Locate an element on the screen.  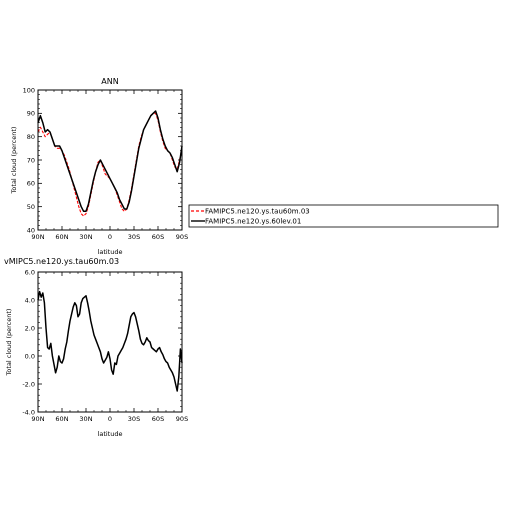
bottom-x-tick-label: 60N is located at coordinates (61, 419).